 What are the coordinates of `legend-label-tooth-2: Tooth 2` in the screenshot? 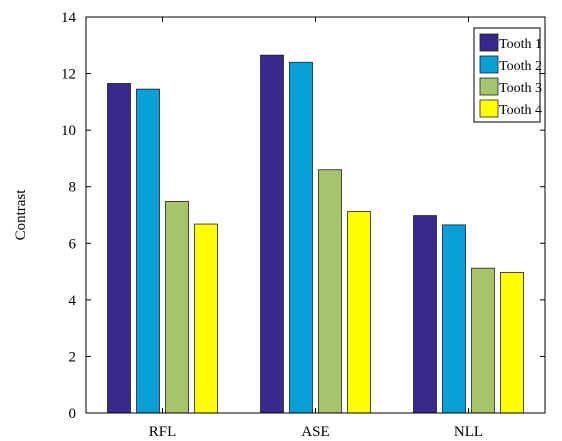 It's located at (520, 66).